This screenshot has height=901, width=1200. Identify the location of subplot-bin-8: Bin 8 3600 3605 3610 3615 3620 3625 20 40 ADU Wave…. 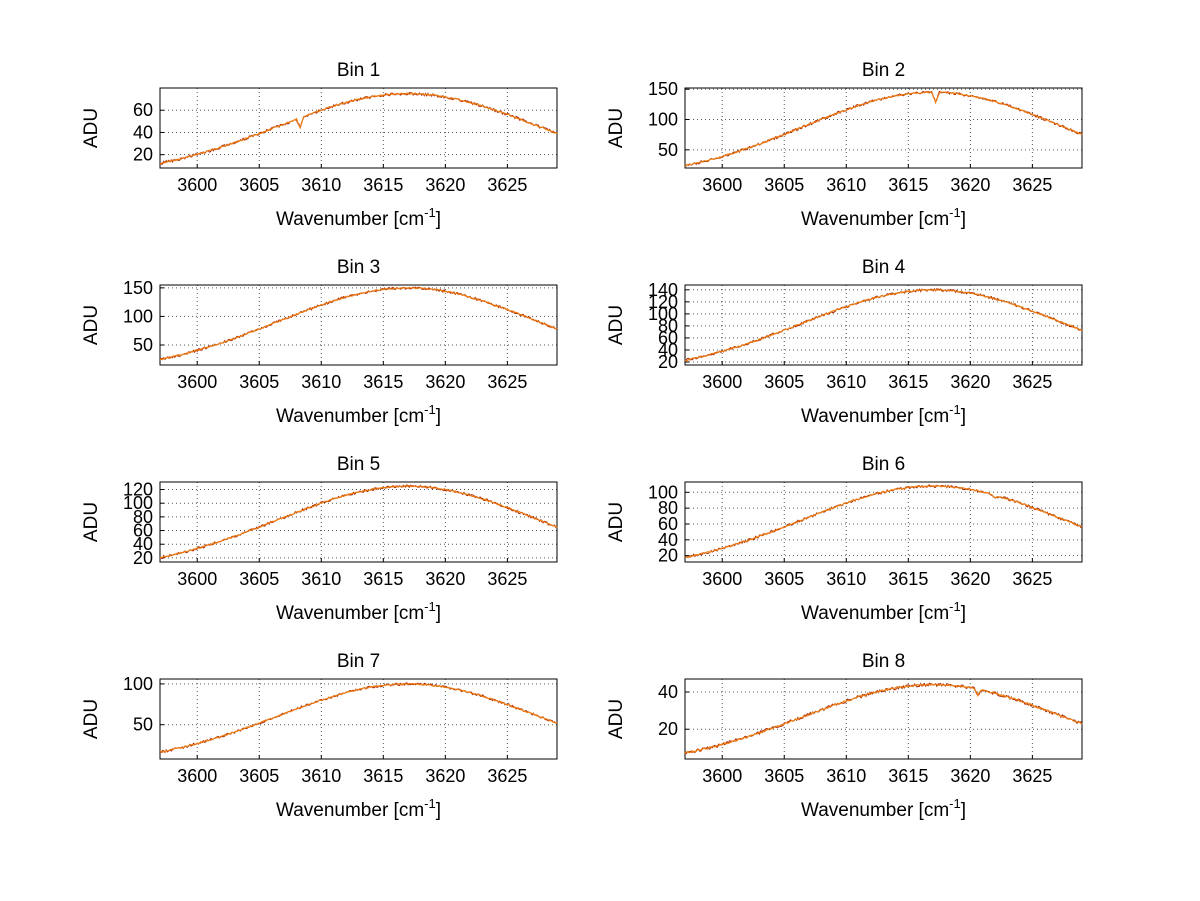
(844, 736).